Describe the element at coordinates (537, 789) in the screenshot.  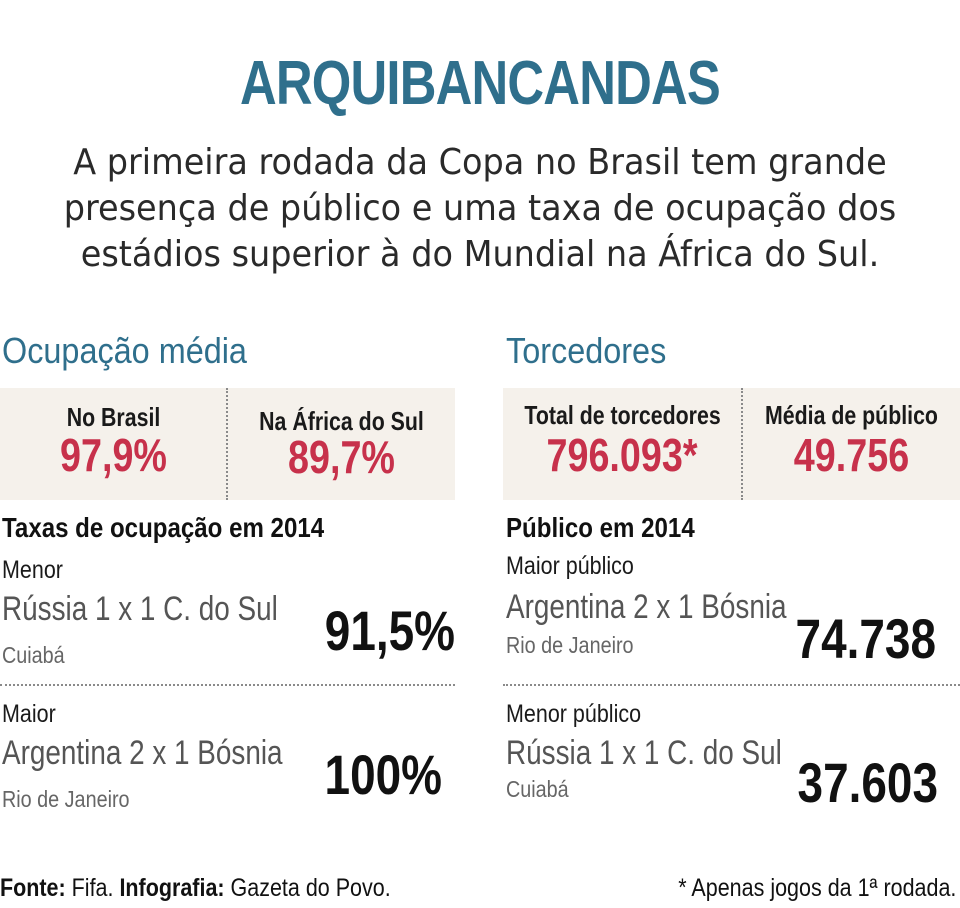
I see `smallest-venue: Cuiabá` at that location.